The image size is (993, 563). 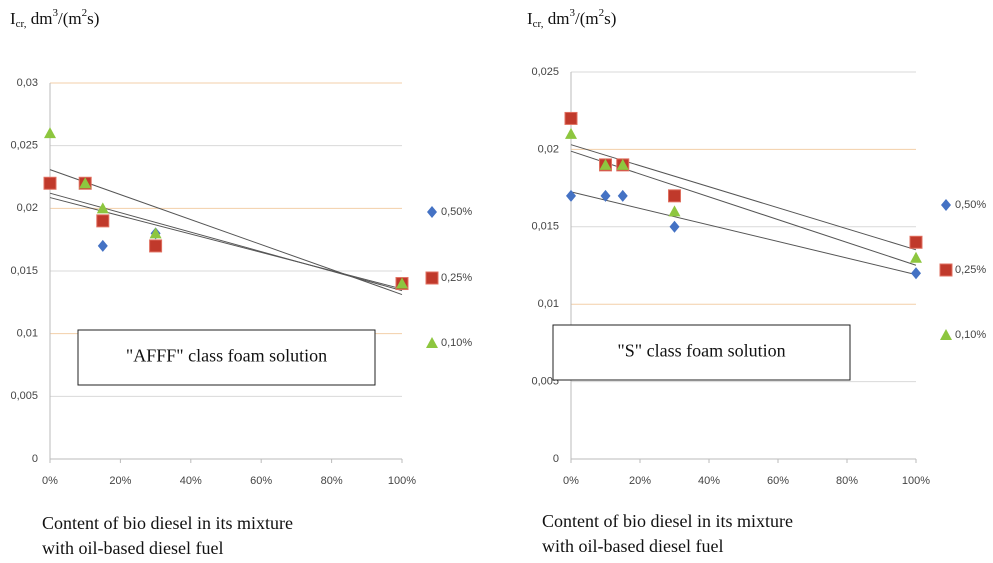 I want to click on annotation: "S" class foam solution, so click(x=701, y=351).